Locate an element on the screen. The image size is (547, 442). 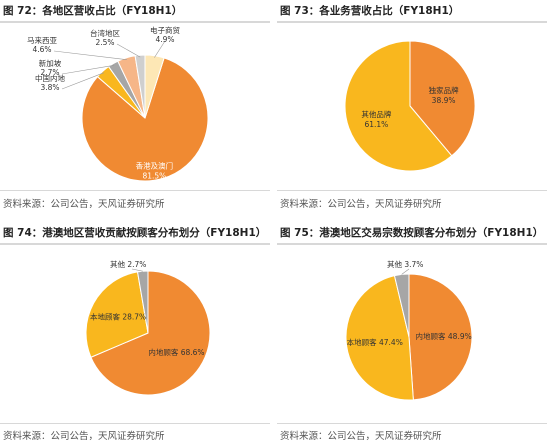
slice-label: 本地顾客 28.7% is located at coordinates (118, 317).